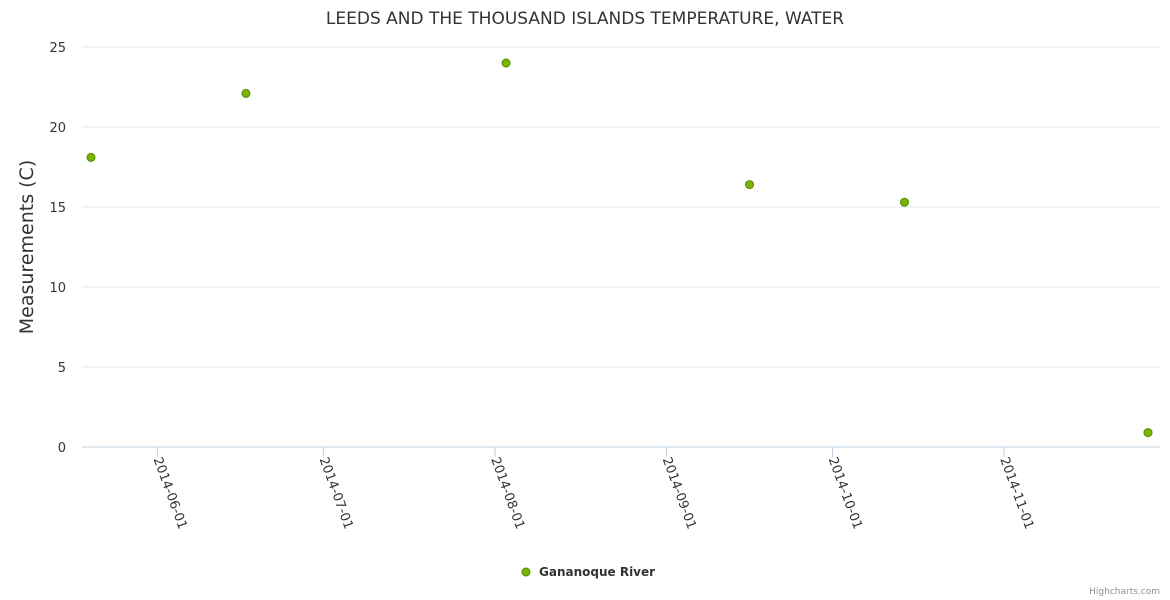 This screenshot has height=600, width=1170. I want to click on credits-link: Highcharts.com, so click(1124, 592).